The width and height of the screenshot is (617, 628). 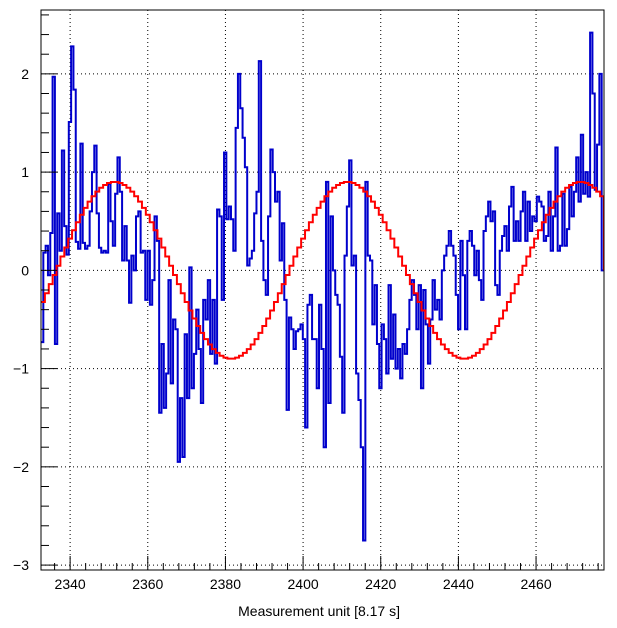 I want to click on x-tick-label: 2380, so click(x=225, y=584).